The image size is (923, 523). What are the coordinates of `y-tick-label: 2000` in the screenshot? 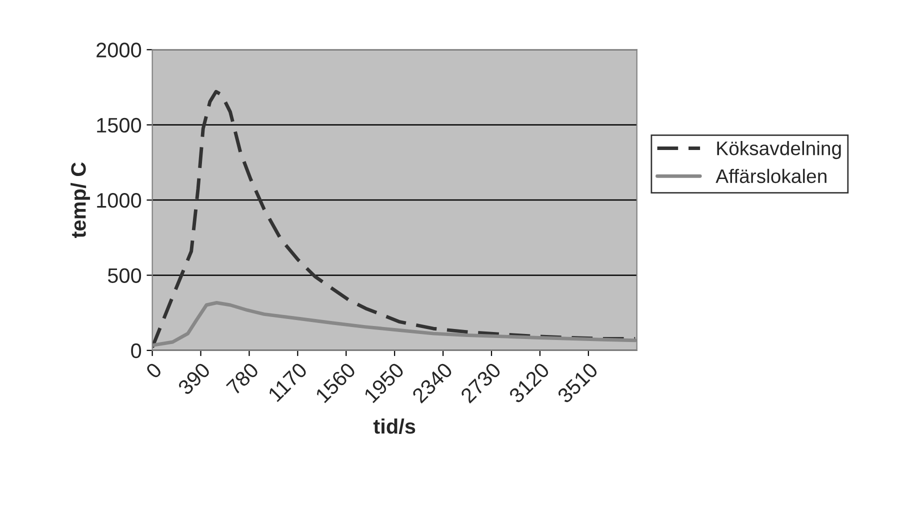 It's located at (119, 50).